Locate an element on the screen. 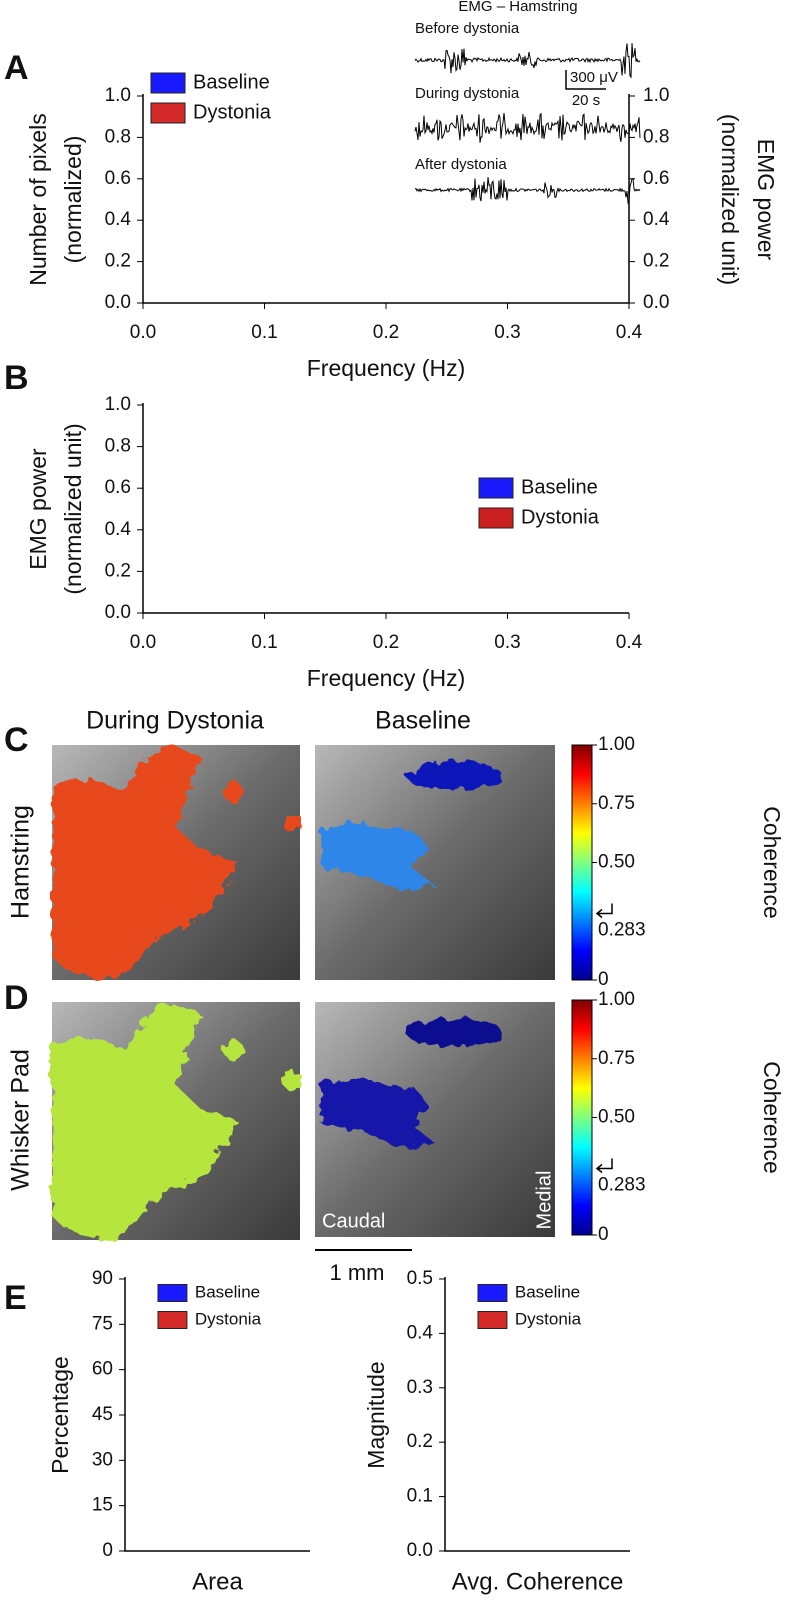  y2-tick-label: 0.4 is located at coordinates (656, 219).